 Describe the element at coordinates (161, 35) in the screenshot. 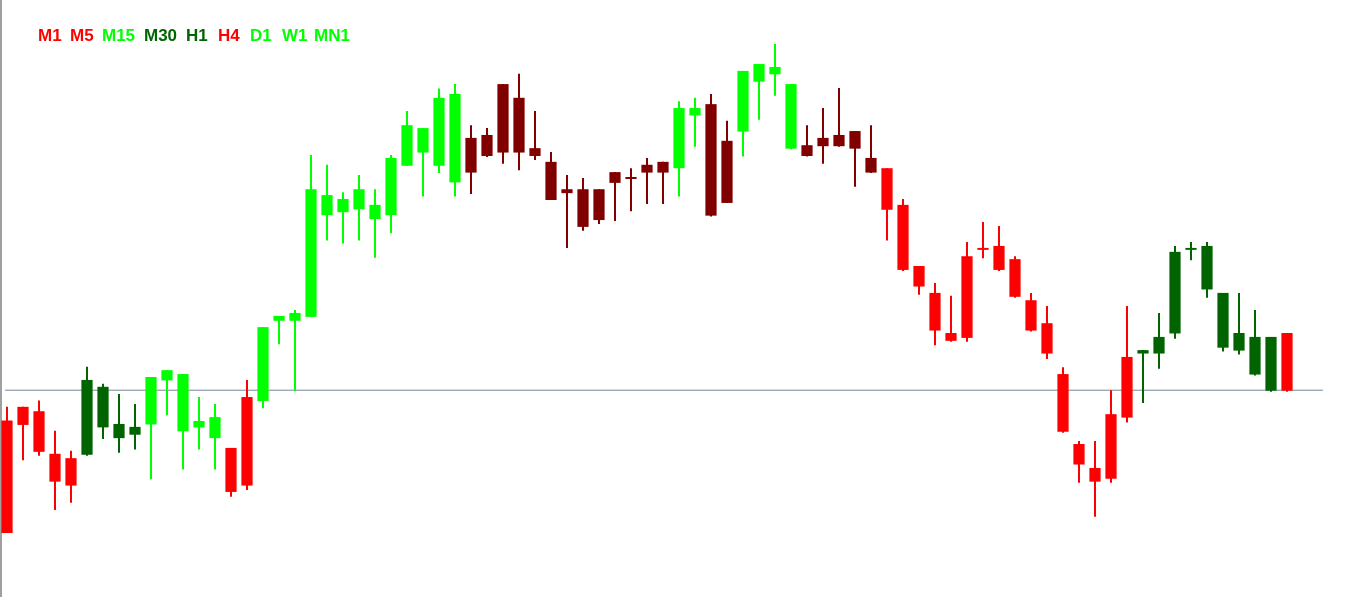

I see `annotation: M30` at that location.